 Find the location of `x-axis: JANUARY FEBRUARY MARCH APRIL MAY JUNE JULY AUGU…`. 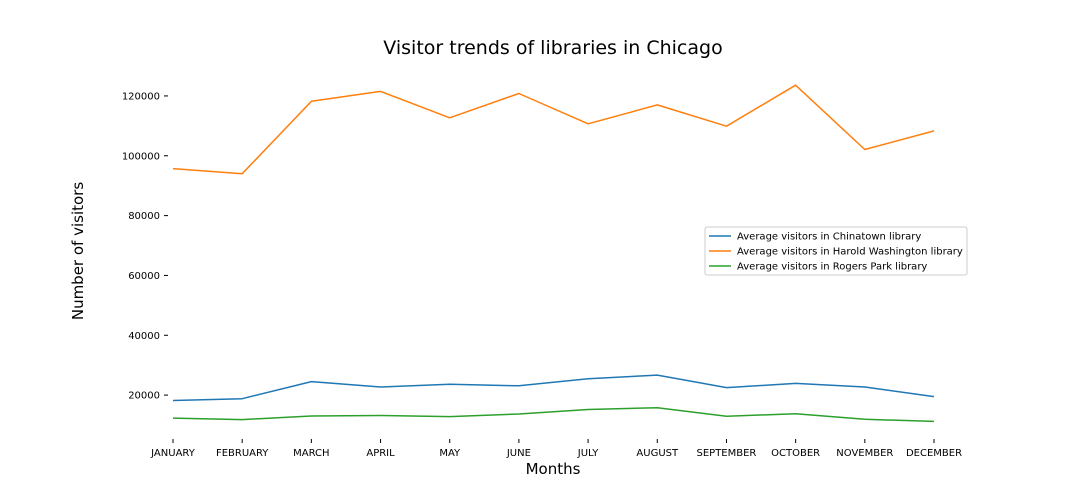

x-axis: JANUARY FEBRUARY MARCH APRIL MAY JUNE JULY AUGU… is located at coordinates (556, 449).